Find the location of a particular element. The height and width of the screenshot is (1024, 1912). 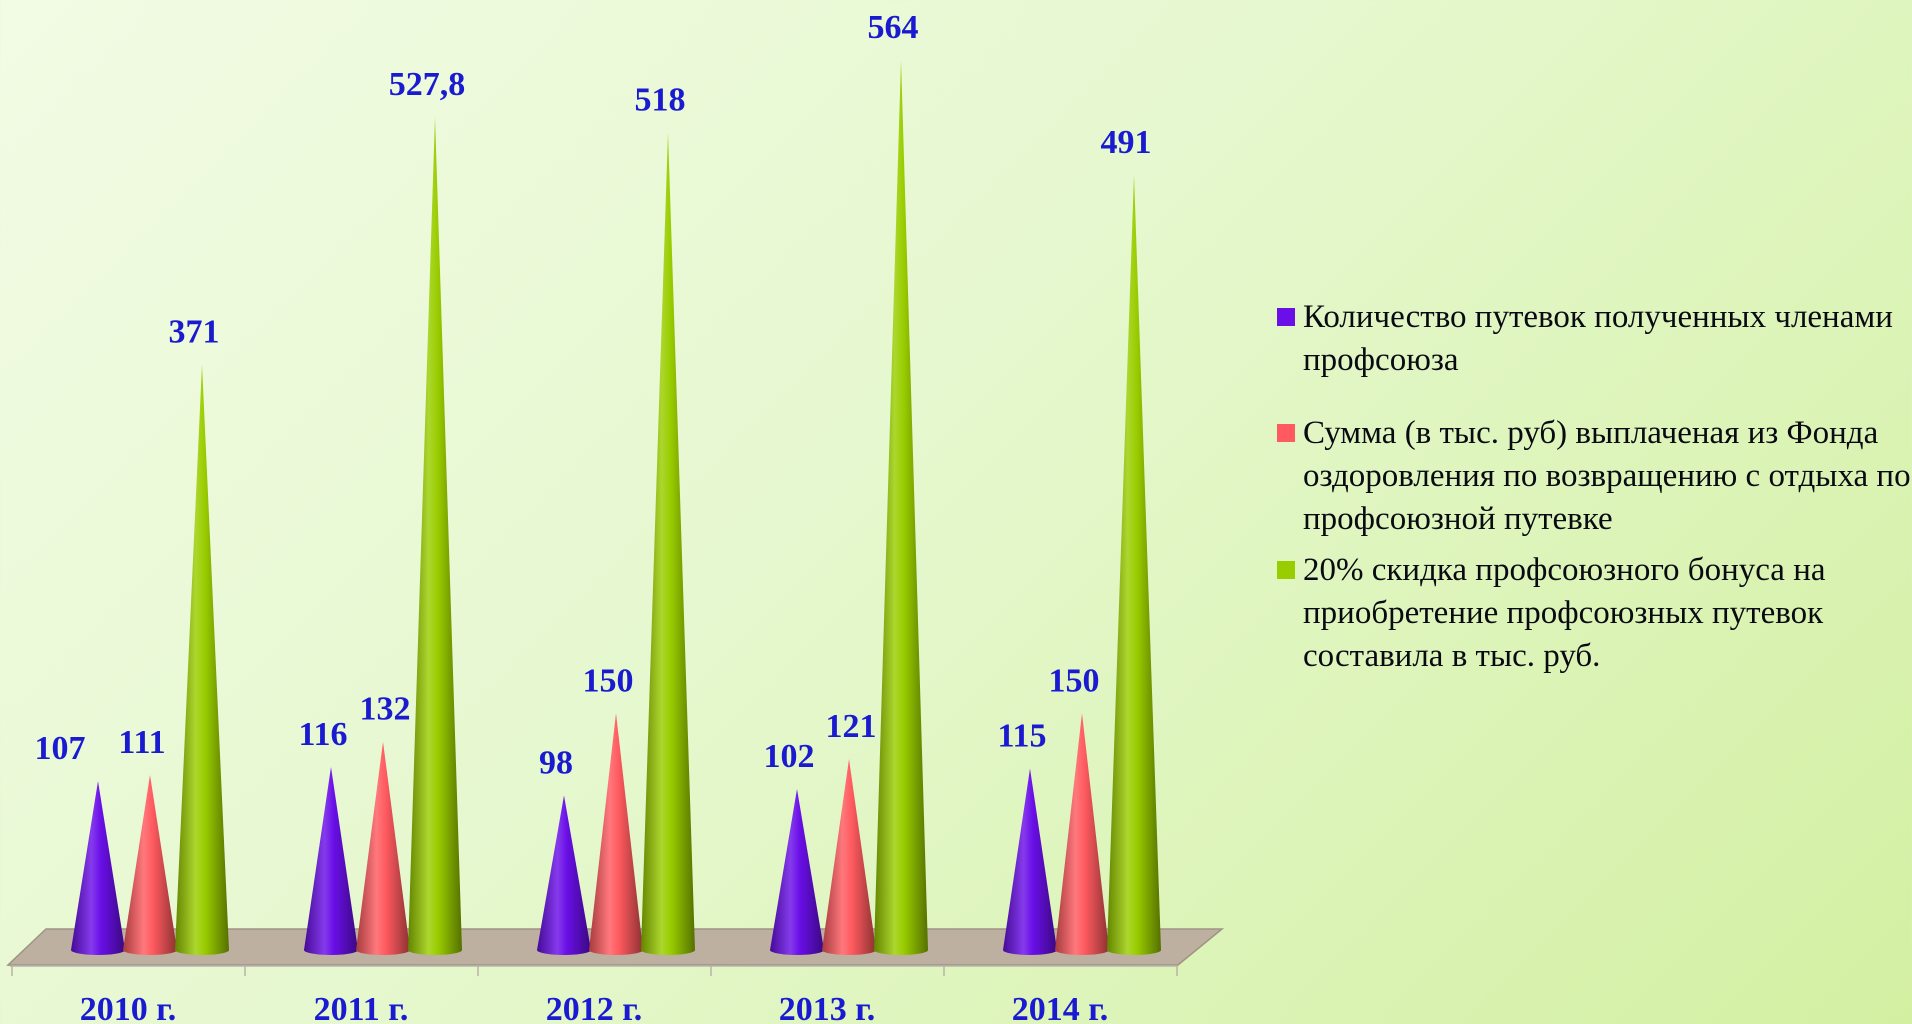

value-label: 102 is located at coordinates (789, 756).